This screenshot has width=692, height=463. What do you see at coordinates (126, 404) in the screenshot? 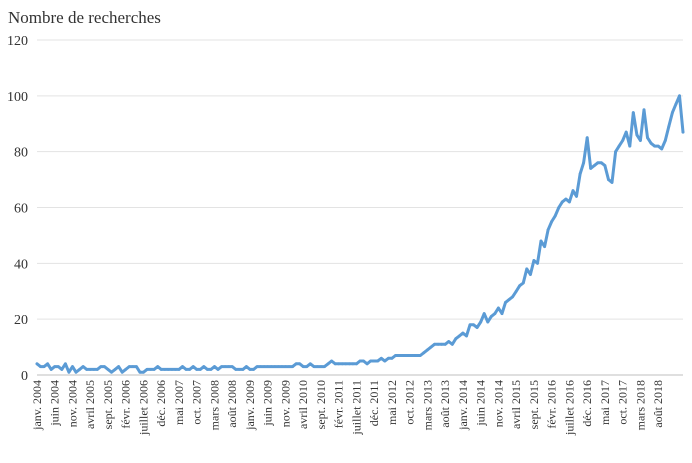
I see `x-tick-label: févr. 2006` at bounding box center [126, 404].